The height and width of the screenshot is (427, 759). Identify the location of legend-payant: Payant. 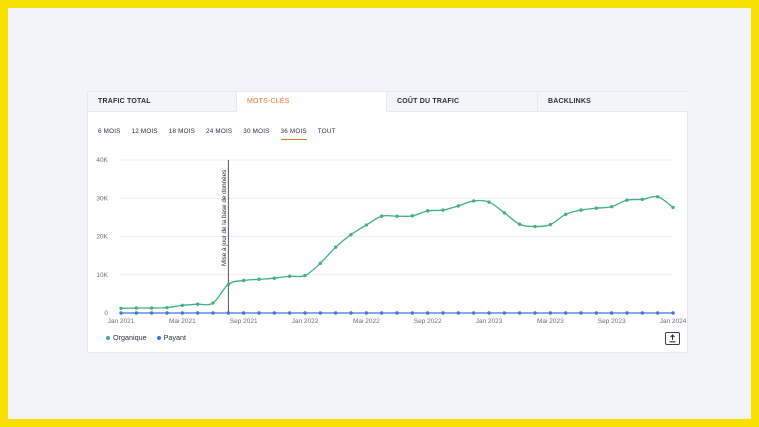
(171, 337).